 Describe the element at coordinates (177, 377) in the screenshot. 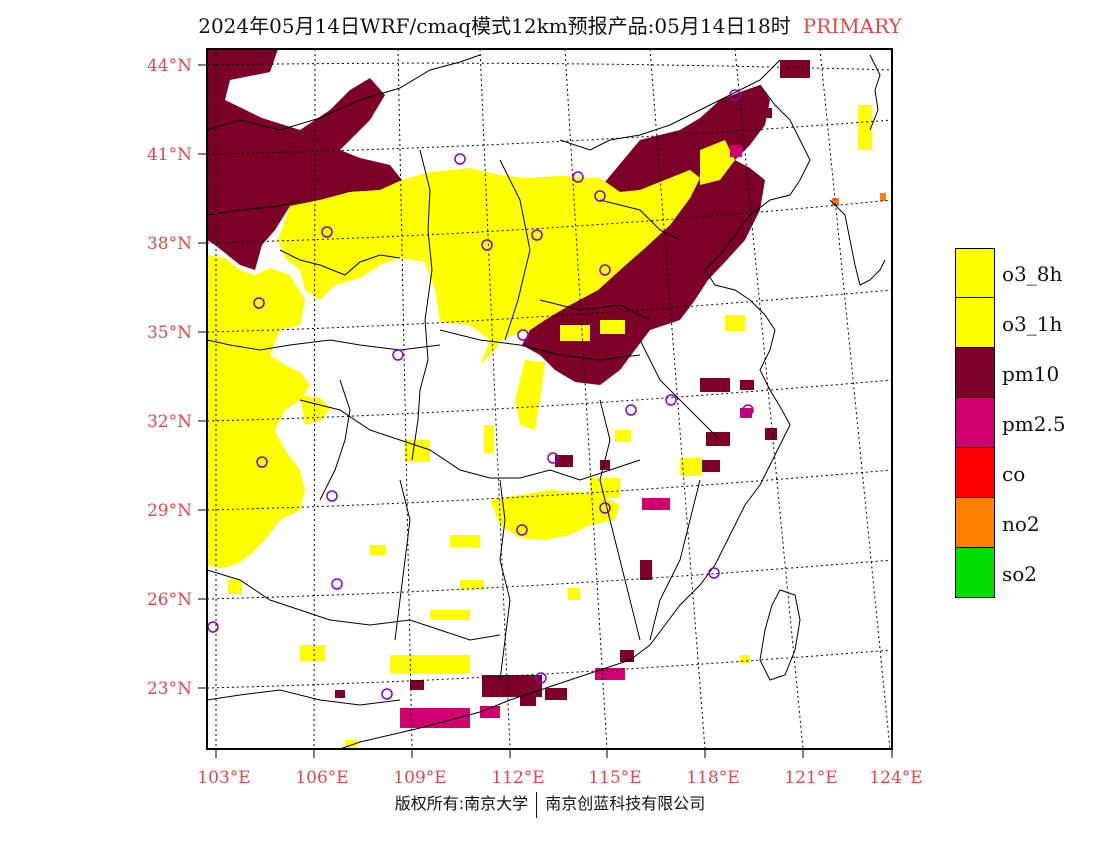

I see `latitude-axis: 44°N 41°N 38°N 35°N 32°N 29°N 26°N 23°N` at that location.